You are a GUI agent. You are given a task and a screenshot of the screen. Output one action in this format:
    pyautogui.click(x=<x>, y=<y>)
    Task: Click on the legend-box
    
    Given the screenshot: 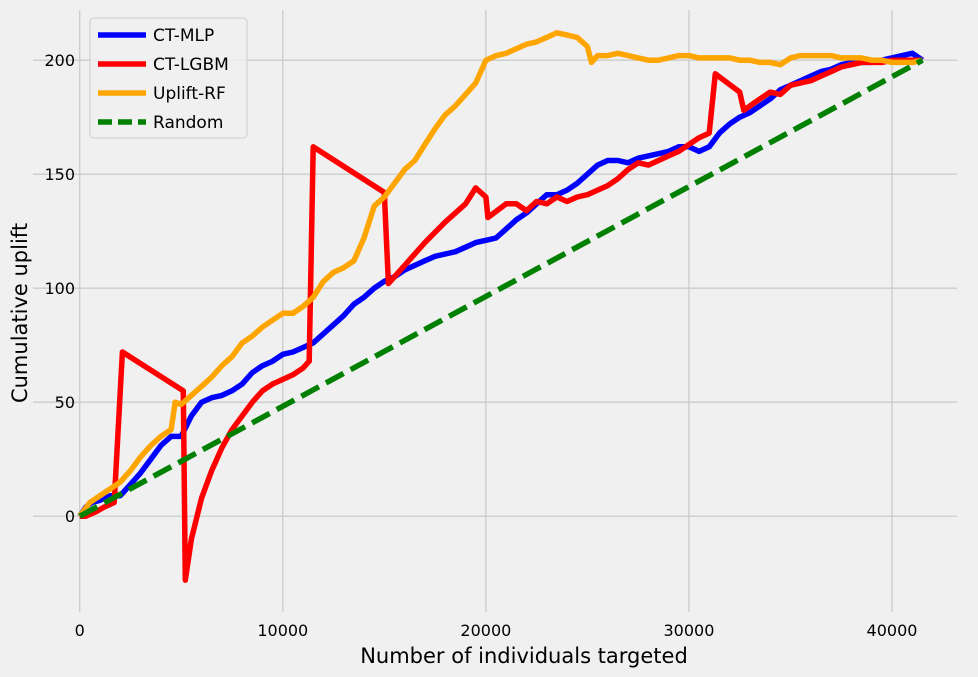 What is the action you would take?
    pyautogui.click(x=168, y=78)
    